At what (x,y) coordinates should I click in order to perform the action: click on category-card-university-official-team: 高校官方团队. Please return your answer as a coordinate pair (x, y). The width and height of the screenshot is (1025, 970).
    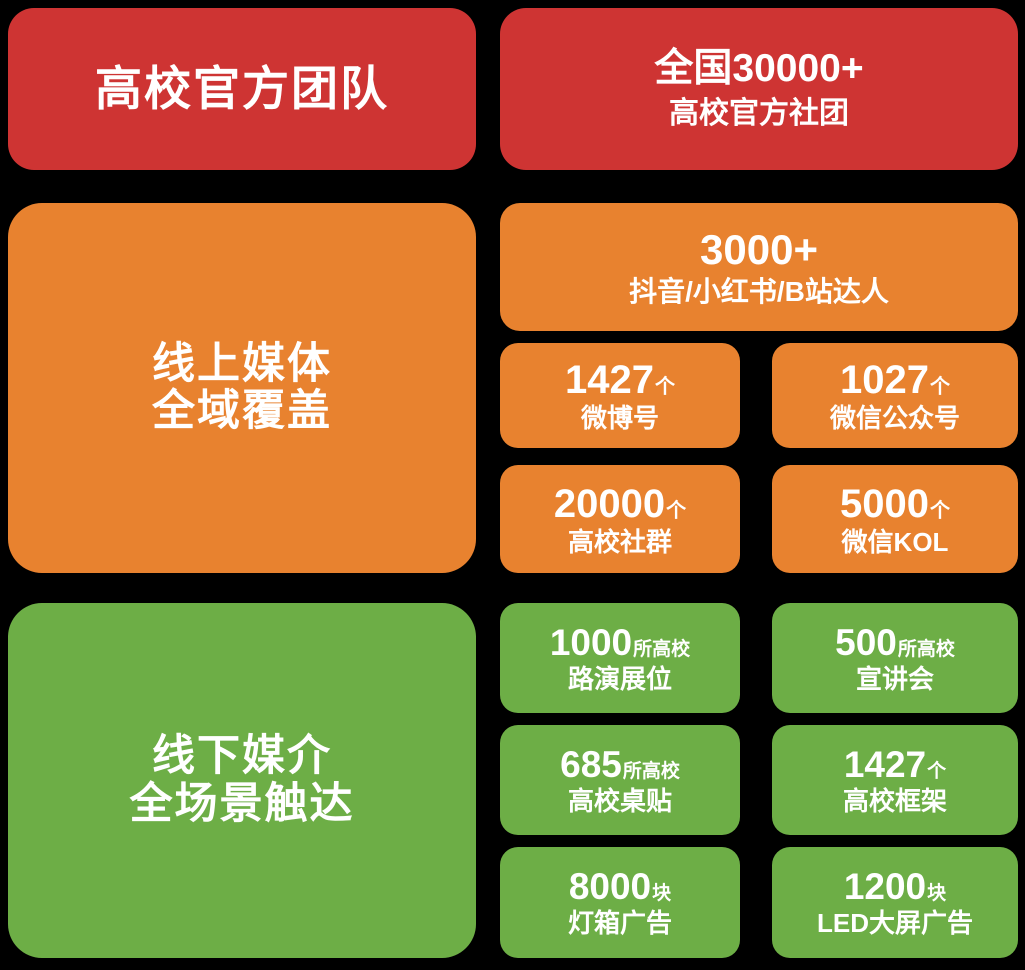
    Looking at the image, I should click on (242, 89).